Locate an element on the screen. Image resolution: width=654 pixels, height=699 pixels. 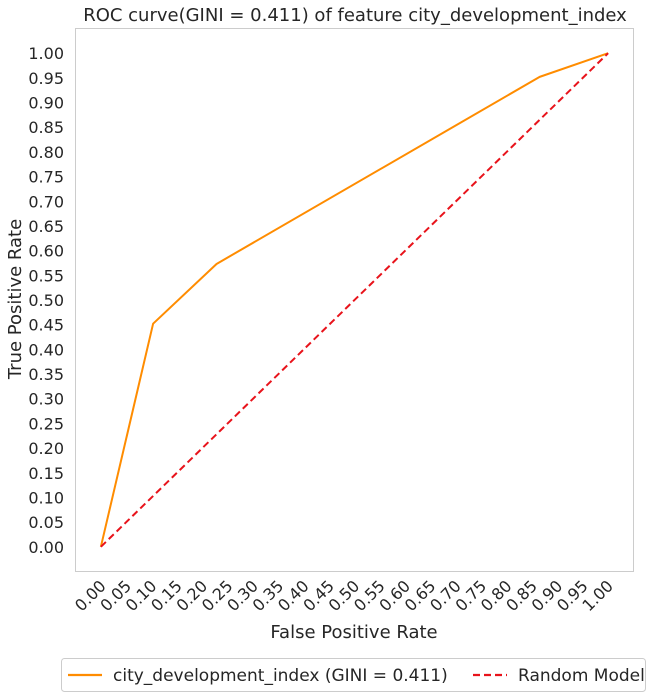
x-tick-label: 1.00 is located at coordinates (597, 595).